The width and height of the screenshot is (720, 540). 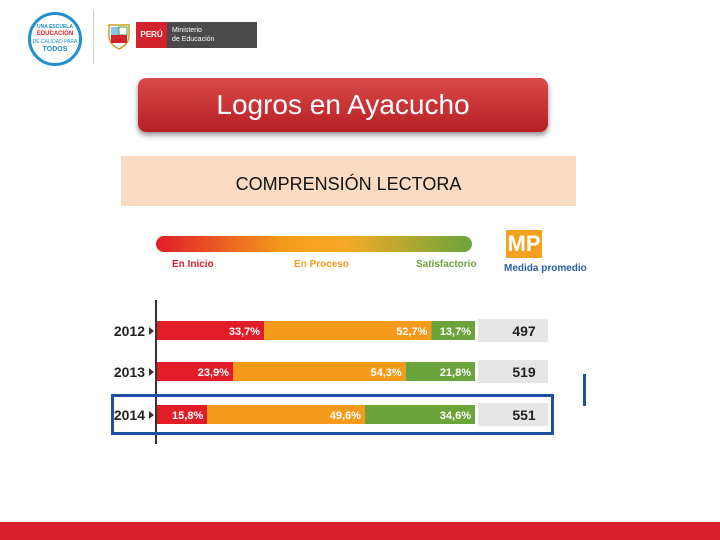 I want to click on coat-of-arms-icon, so click(x=119, y=37).